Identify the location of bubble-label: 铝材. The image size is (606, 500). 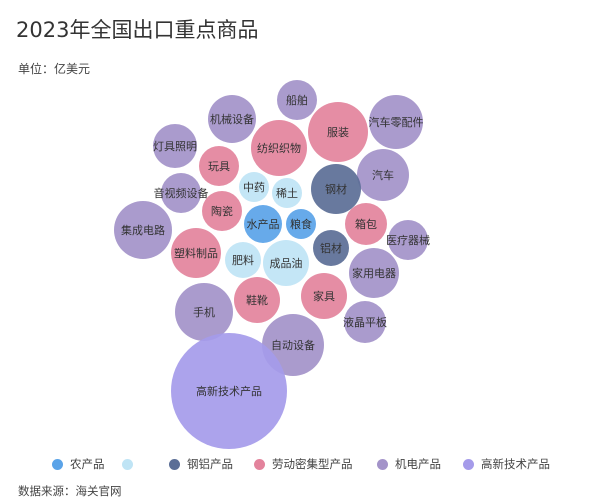
(331, 248).